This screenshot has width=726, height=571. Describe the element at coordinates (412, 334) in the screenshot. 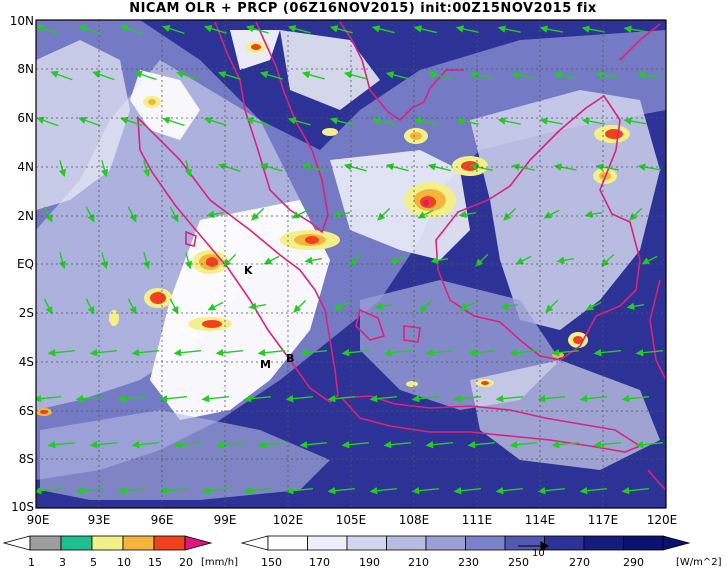

I see `coastline-belitung` at that location.